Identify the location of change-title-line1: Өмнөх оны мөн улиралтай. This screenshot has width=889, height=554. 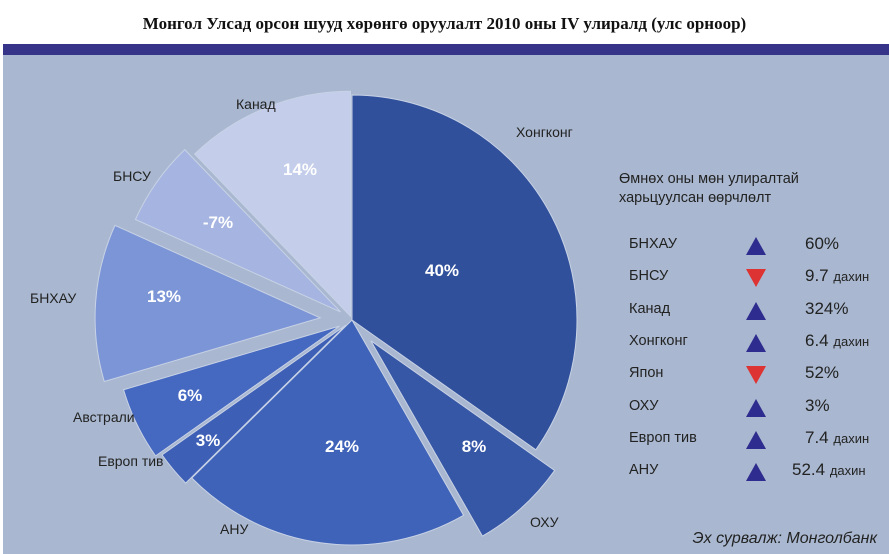
(709, 179).